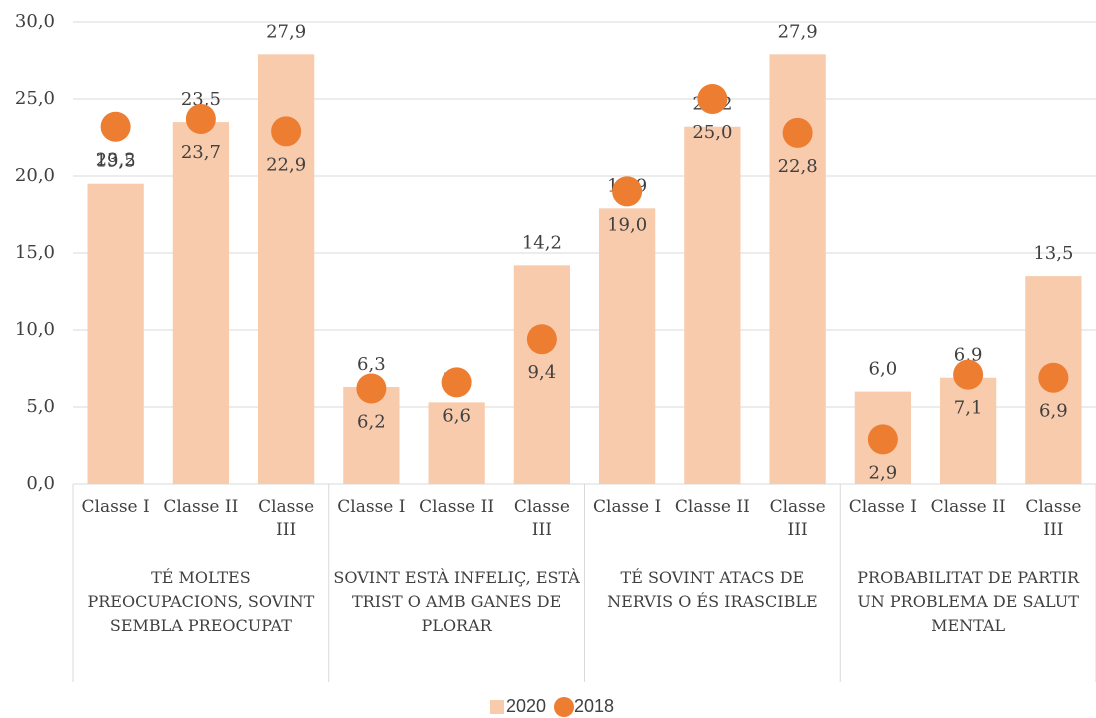 This screenshot has width=1096, height=718. What do you see at coordinates (201, 99) in the screenshot?
I see `bar-value-label: 23,5` at bounding box center [201, 99].